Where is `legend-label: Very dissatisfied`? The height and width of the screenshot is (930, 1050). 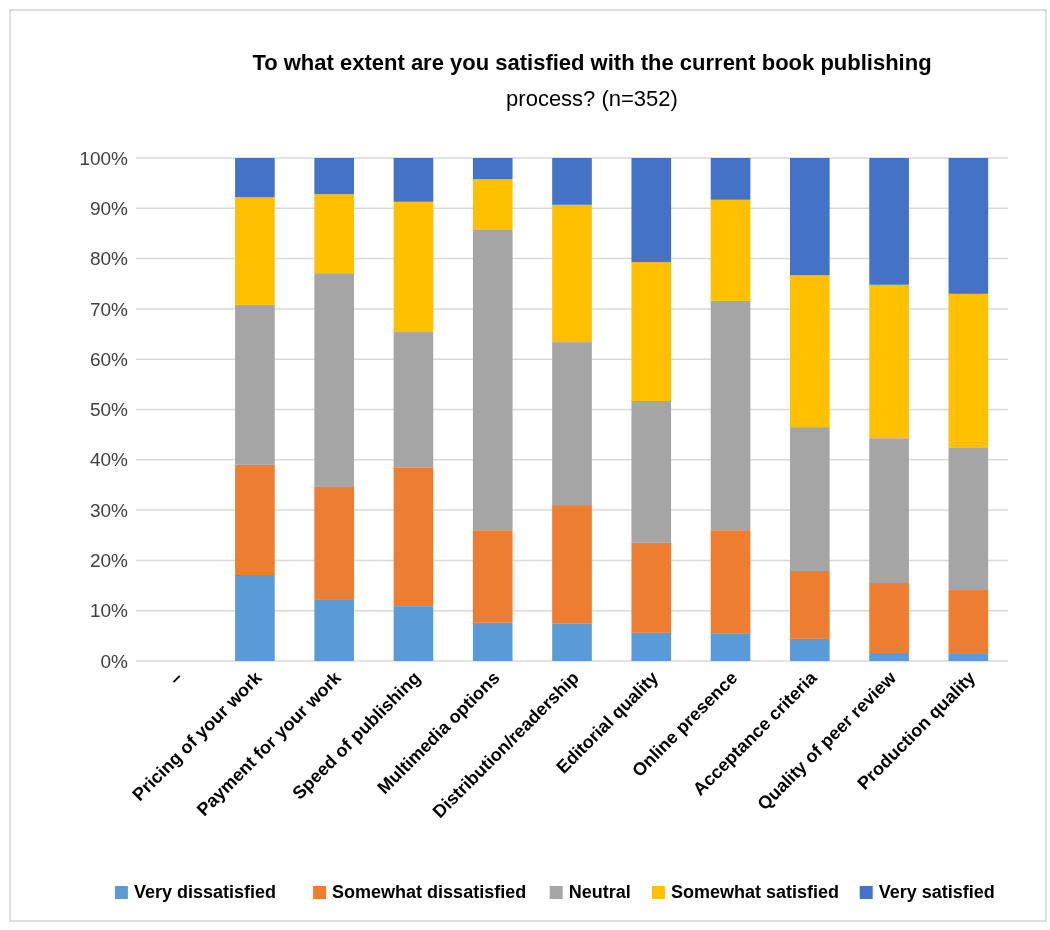 legend-label: Very dissatisfied is located at coordinates (204, 892).